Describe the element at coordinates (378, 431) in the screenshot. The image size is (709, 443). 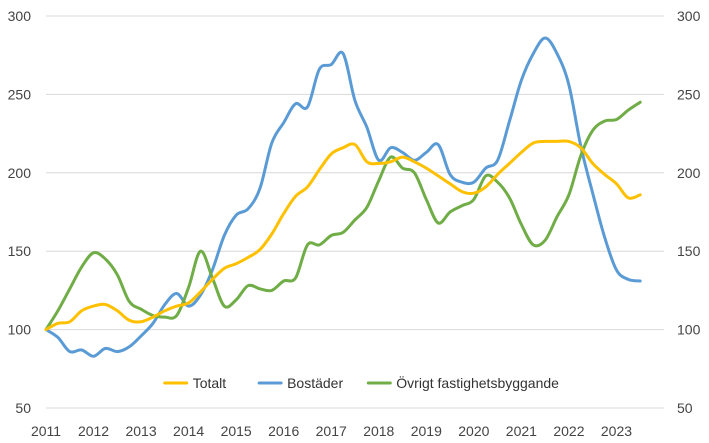
I see `x-tick-label: 2018` at that location.